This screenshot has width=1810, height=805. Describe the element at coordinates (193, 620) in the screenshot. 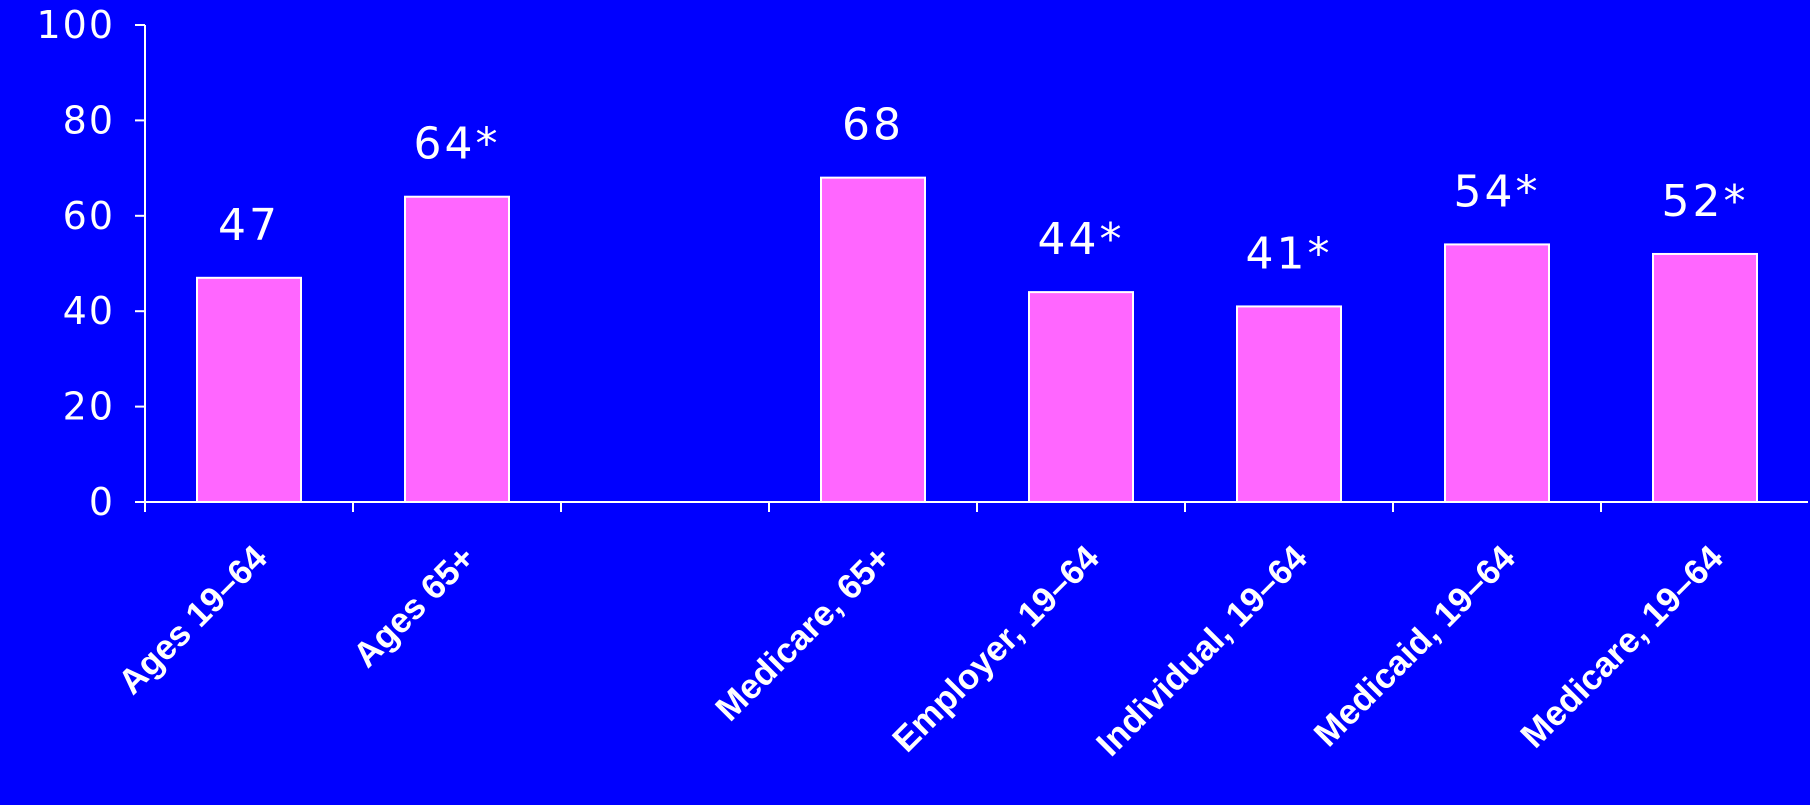

I see `category-label: Ages 19–64` at that location.